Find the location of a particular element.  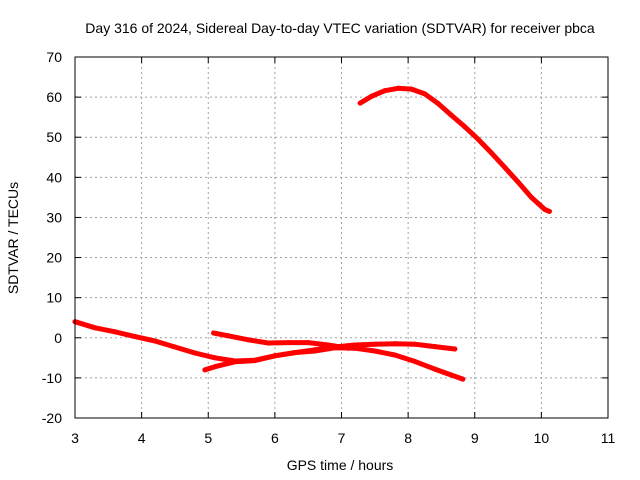

y-tick-label: 50 is located at coordinates (54, 137).